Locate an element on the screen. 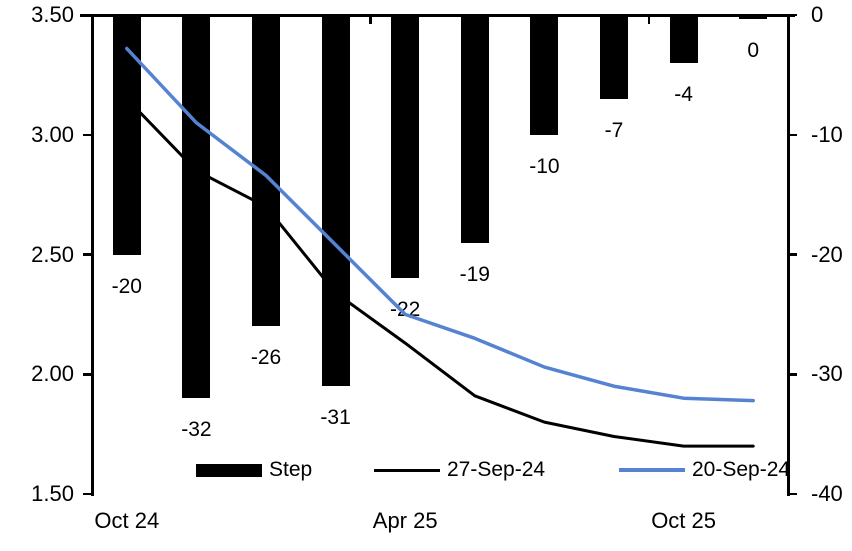  step-bar-value-label: -26 is located at coordinates (266, 358).